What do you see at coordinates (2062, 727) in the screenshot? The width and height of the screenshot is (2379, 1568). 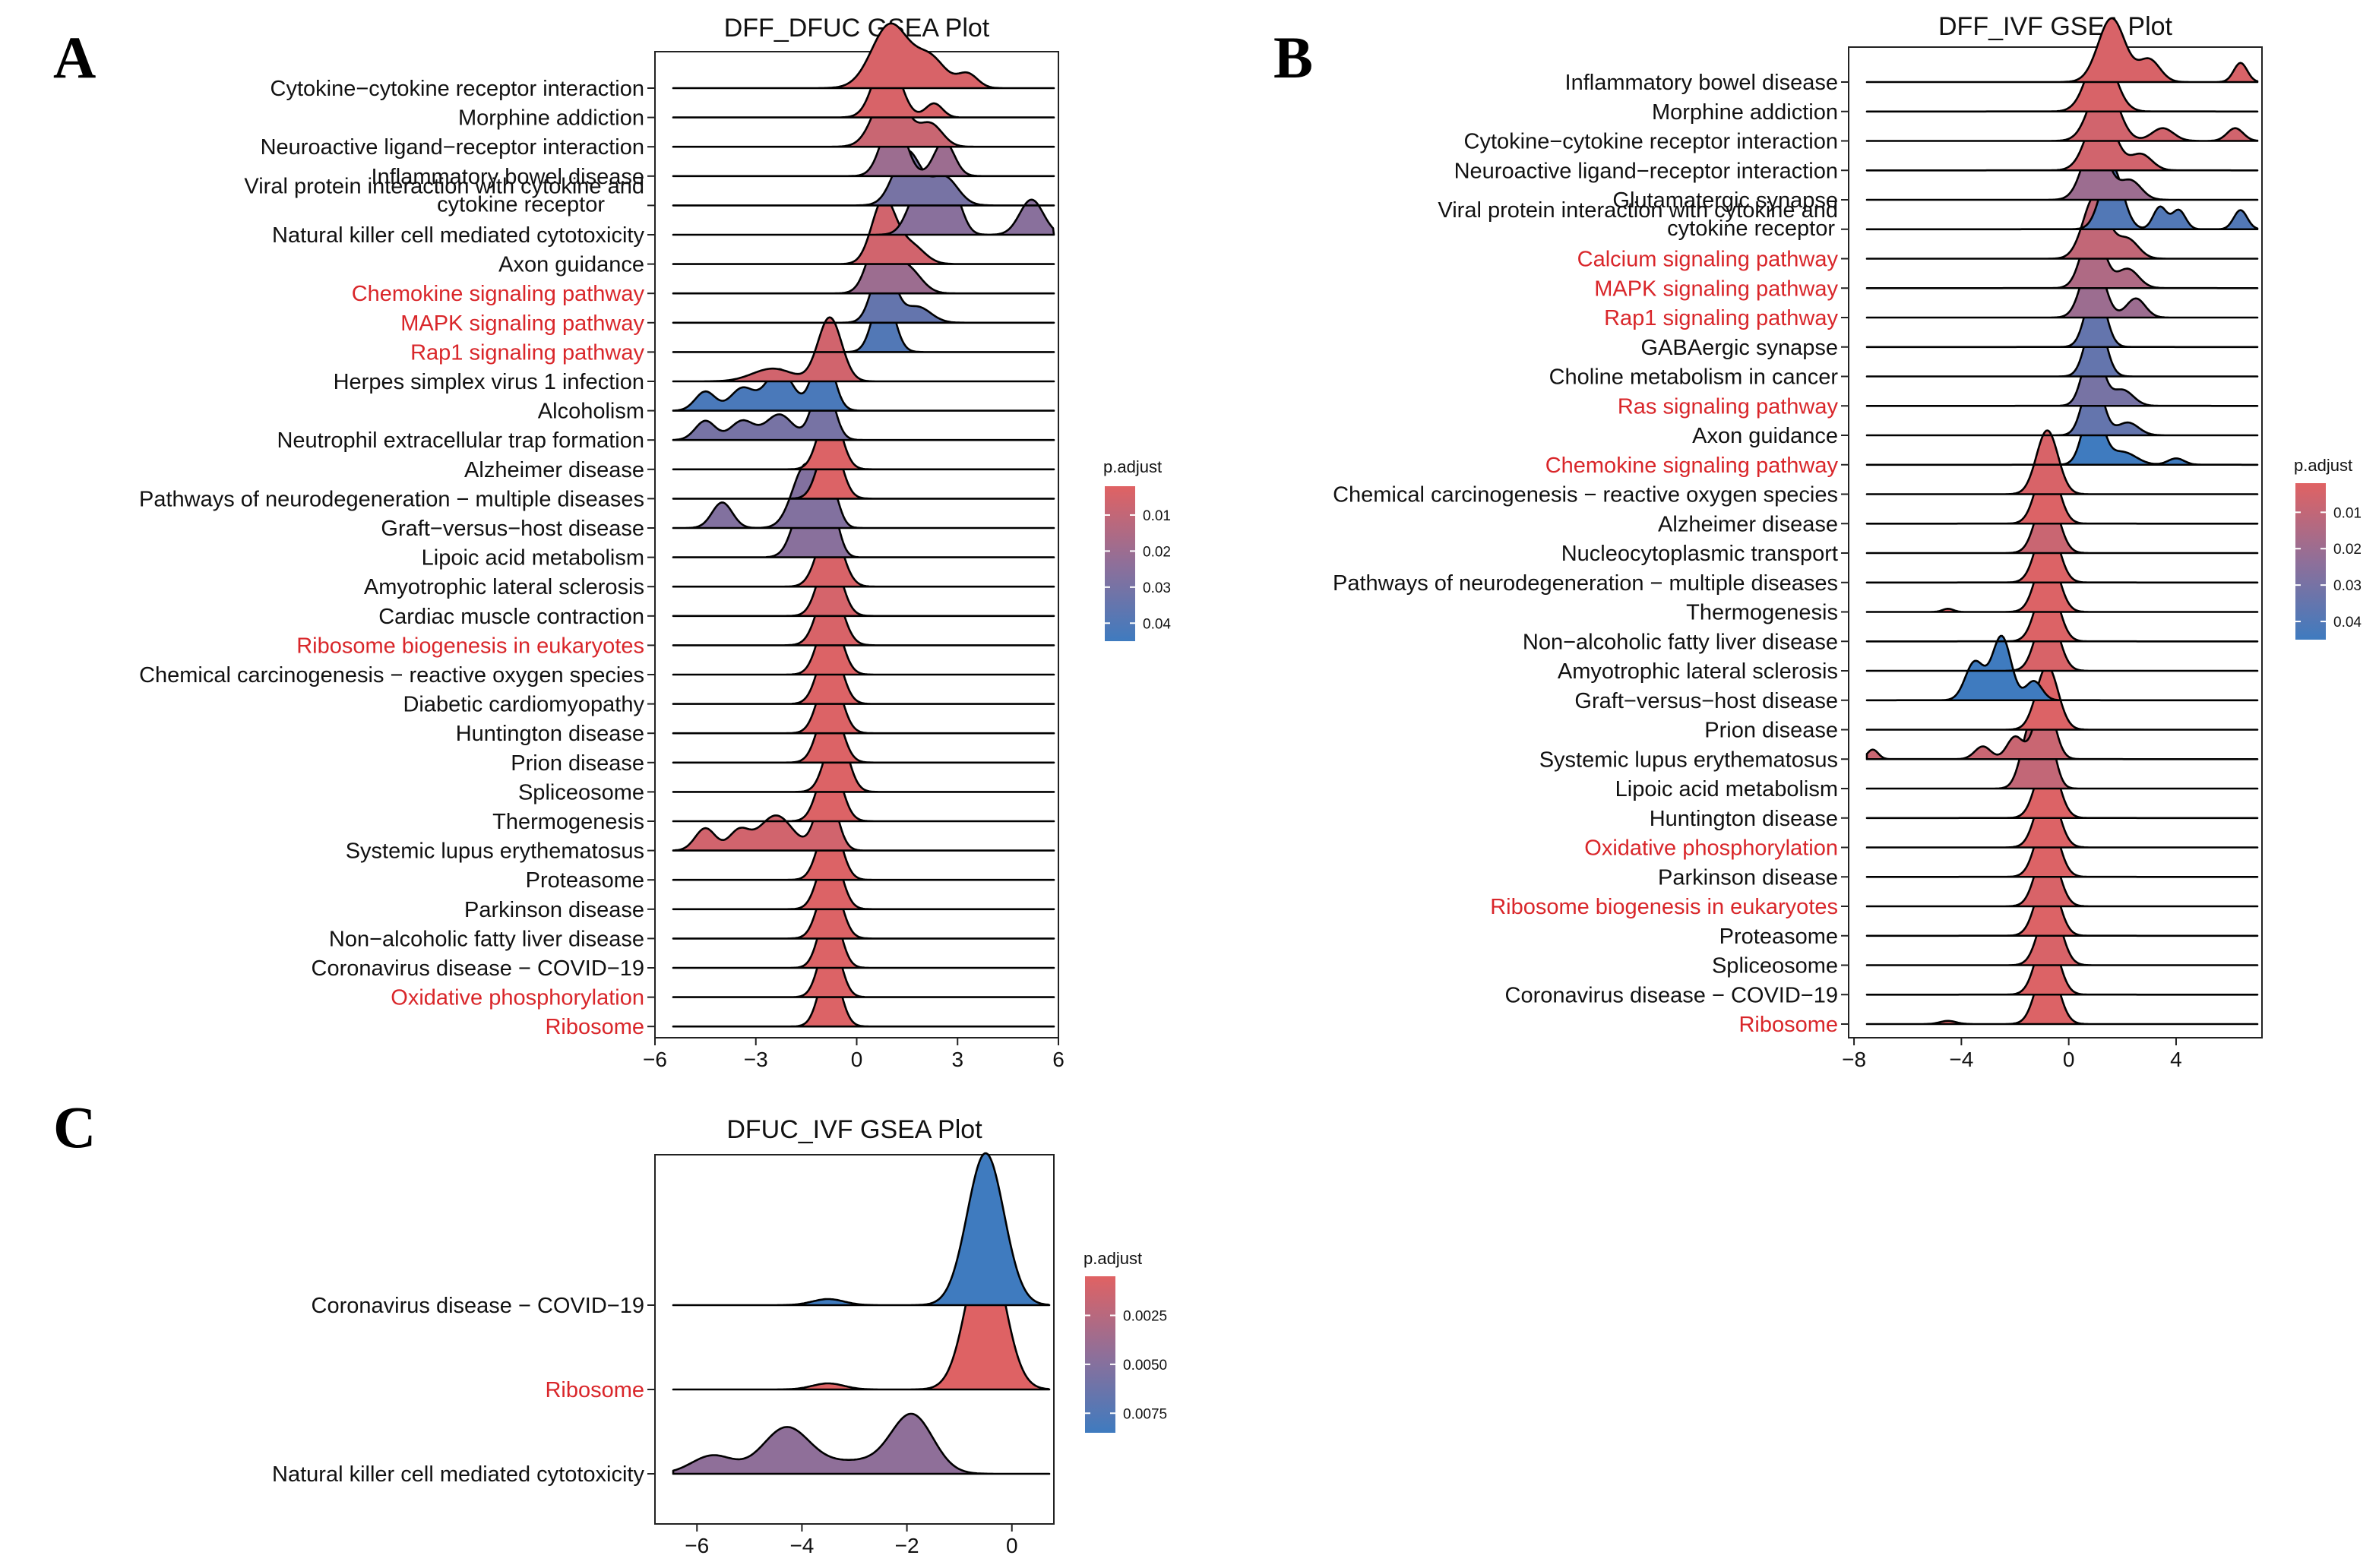 I see `ridge-systemic-lupus-erythematosus` at bounding box center [2062, 727].